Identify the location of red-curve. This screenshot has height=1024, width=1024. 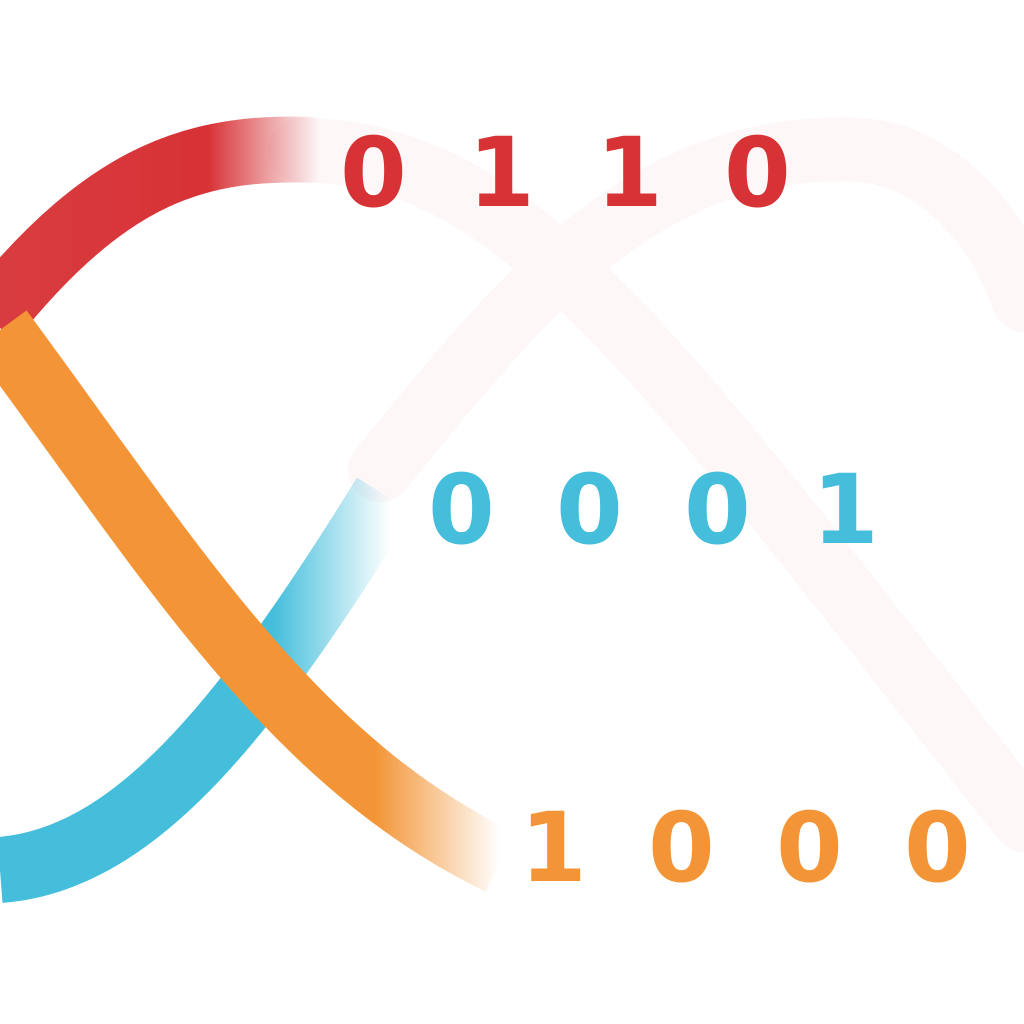
(161, 228).